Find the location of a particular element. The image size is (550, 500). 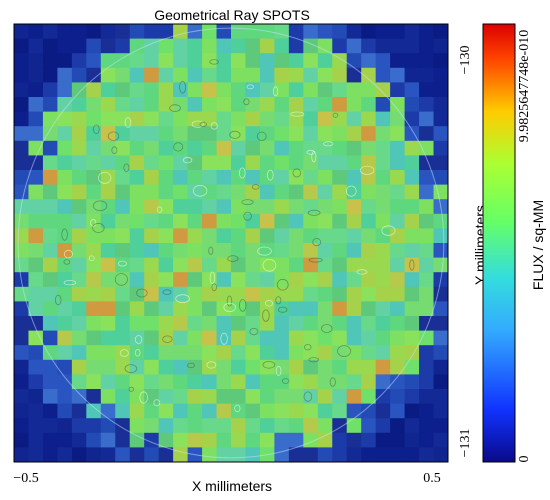

x-tick-min: −0.5 is located at coordinates (25, 478).